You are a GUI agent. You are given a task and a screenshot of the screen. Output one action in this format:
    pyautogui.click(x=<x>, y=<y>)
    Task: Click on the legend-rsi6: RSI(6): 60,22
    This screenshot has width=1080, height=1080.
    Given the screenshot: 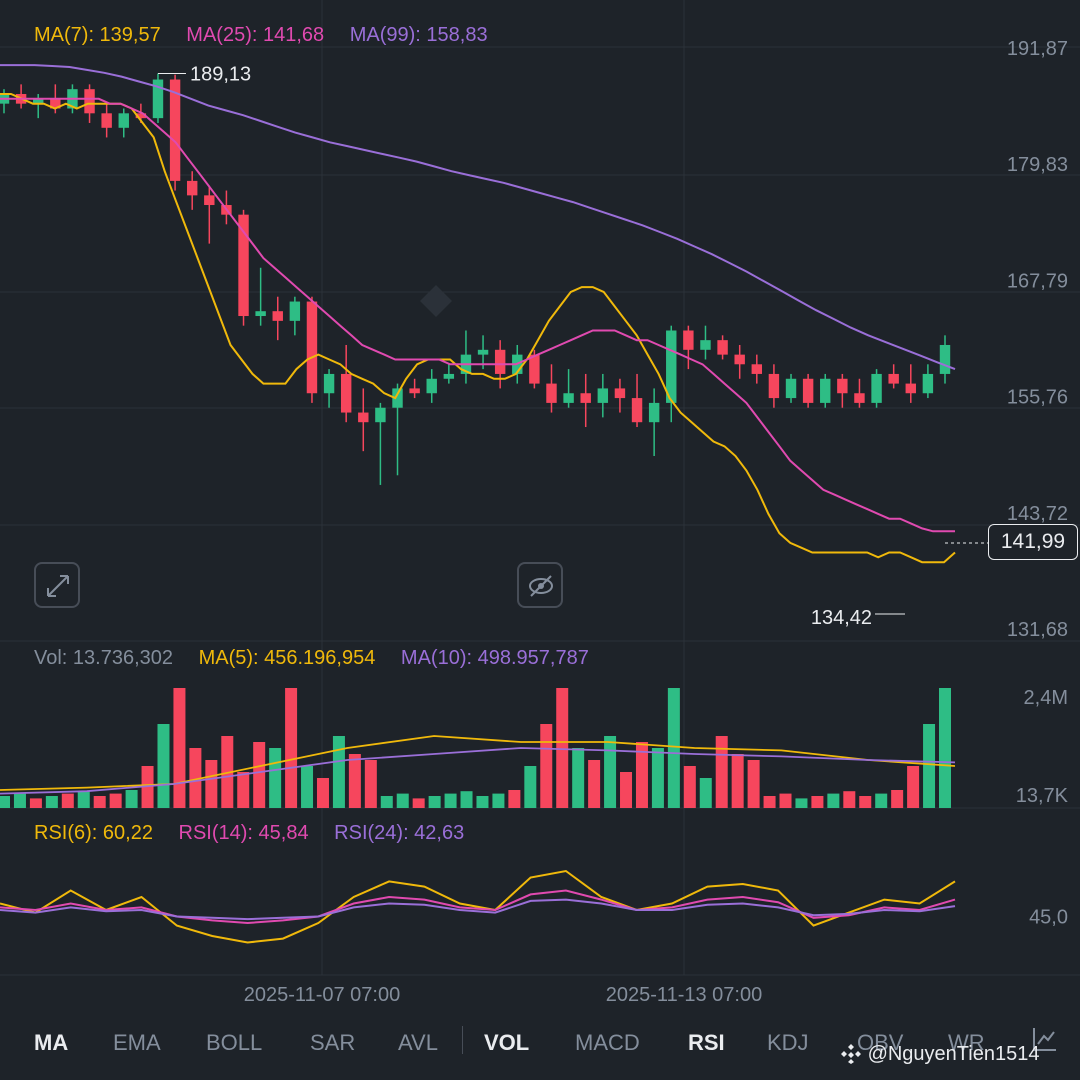 What is the action you would take?
    pyautogui.click(x=93, y=833)
    